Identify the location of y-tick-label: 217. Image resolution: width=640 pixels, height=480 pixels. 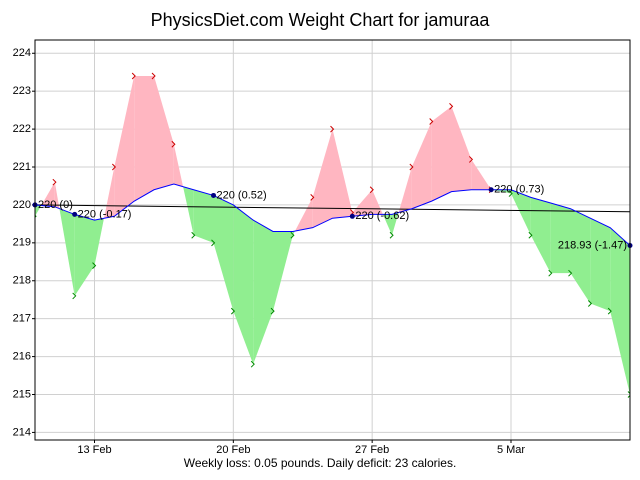
(22, 319).